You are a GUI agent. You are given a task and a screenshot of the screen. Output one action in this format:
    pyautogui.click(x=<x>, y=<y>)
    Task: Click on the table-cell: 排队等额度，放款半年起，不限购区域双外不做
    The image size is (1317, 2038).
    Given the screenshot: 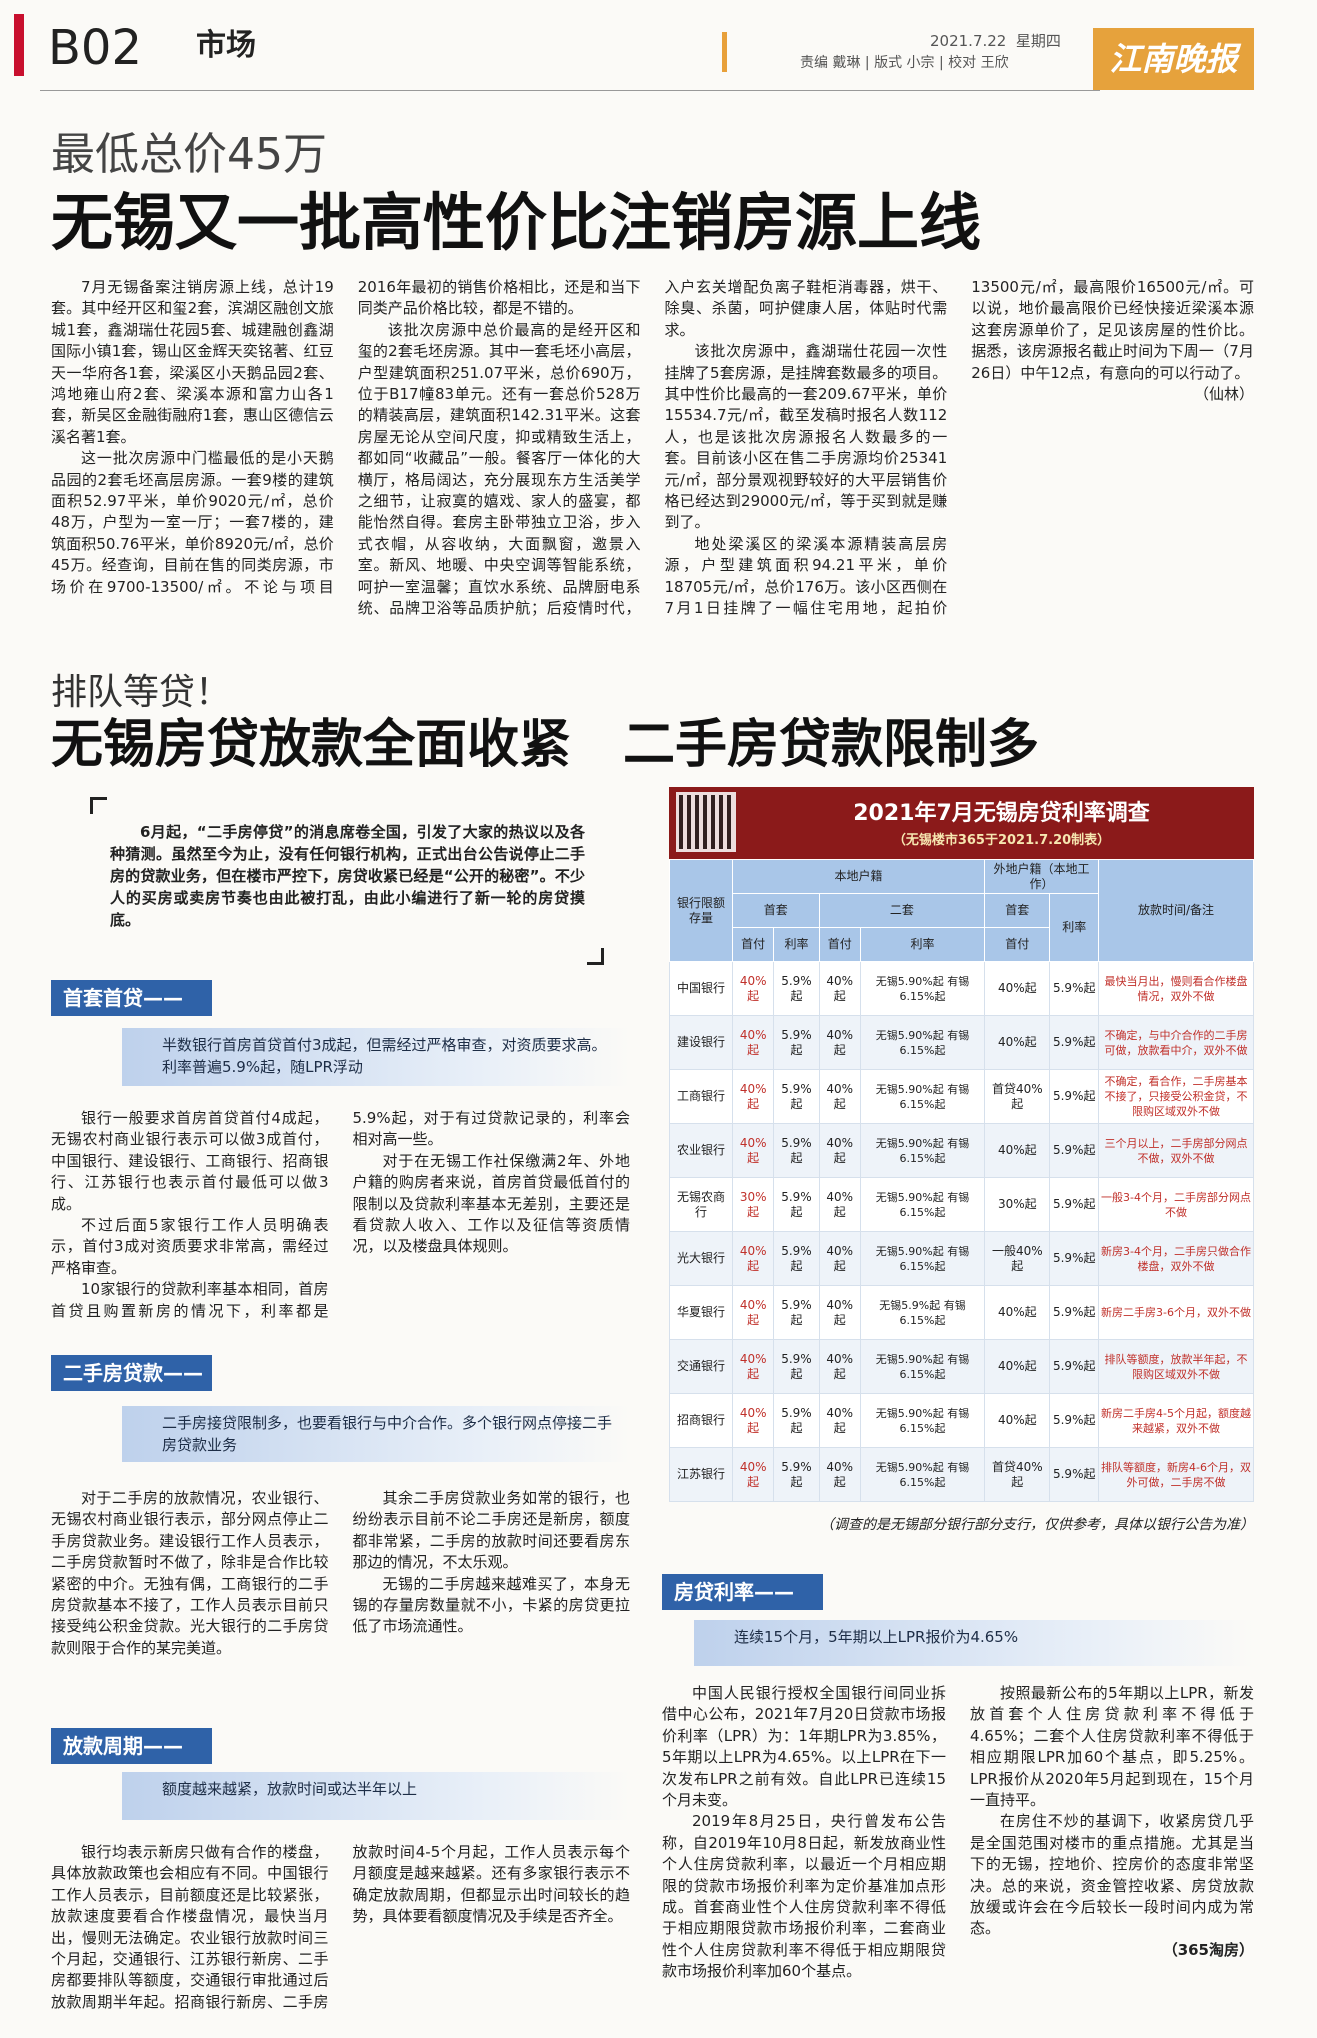 What is the action you would take?
    pyautogui.click(x=1176, y=1366)
    